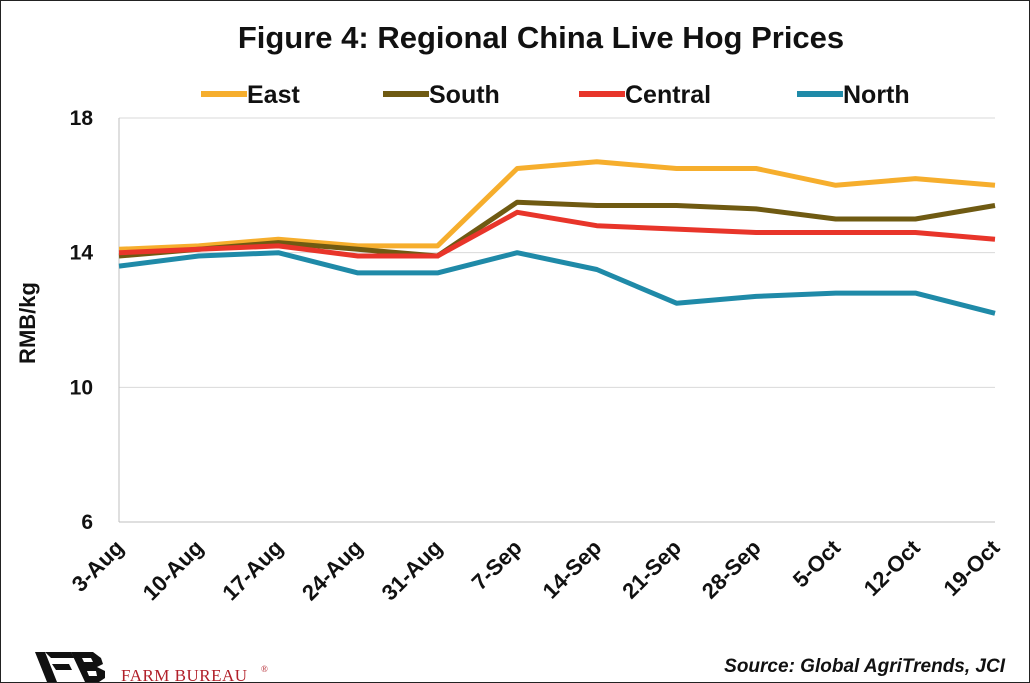 The image size is (1030, 683). I want to click on x-tick-label: 17-Aug, so click(252, 570).